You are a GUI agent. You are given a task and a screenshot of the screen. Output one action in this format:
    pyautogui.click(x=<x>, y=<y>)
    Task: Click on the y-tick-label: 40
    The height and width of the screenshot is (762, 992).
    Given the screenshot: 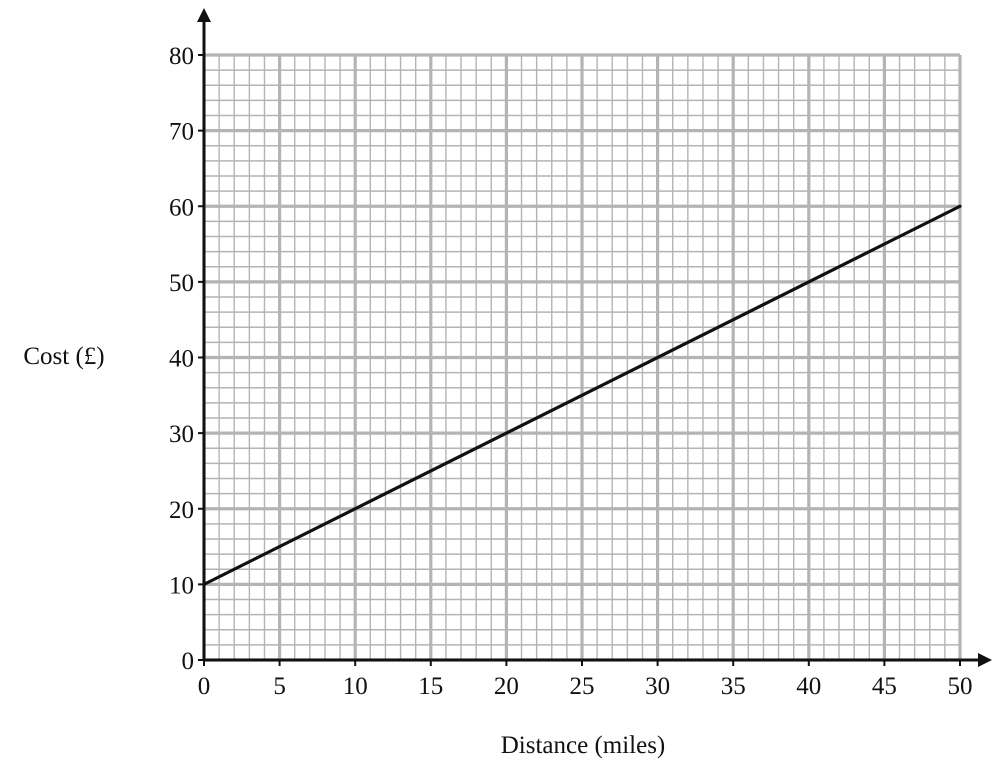 What is the action you would take?
    pyautogui.click(x=181, y=359)
    